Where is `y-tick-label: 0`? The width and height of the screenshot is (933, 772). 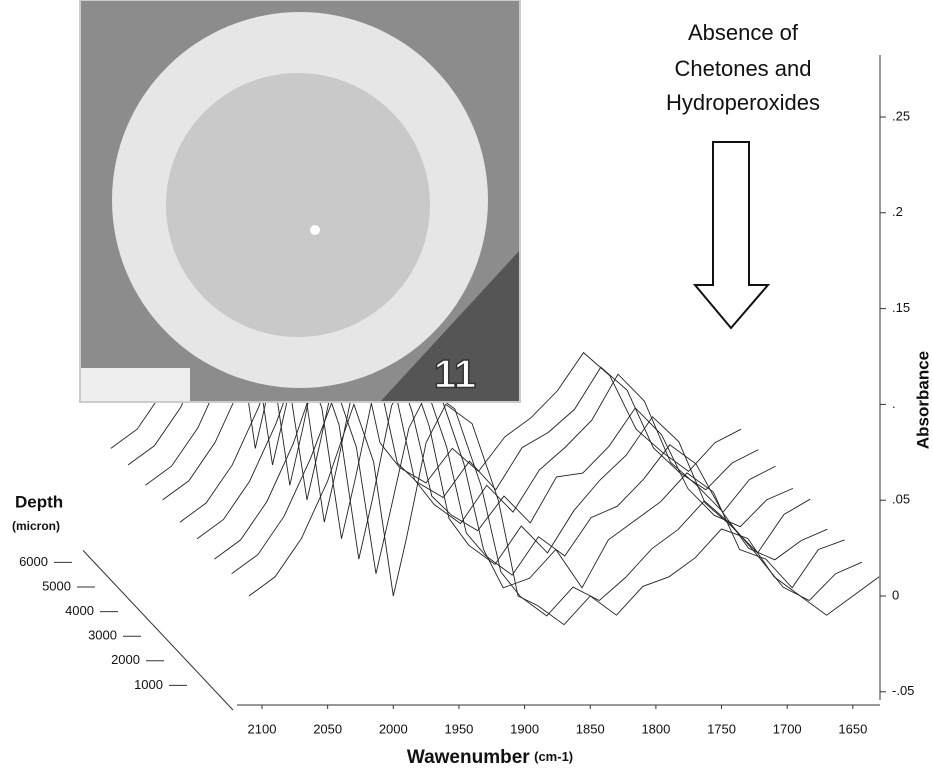
y-tick-label: 0 is located at coordinates (895, 594).